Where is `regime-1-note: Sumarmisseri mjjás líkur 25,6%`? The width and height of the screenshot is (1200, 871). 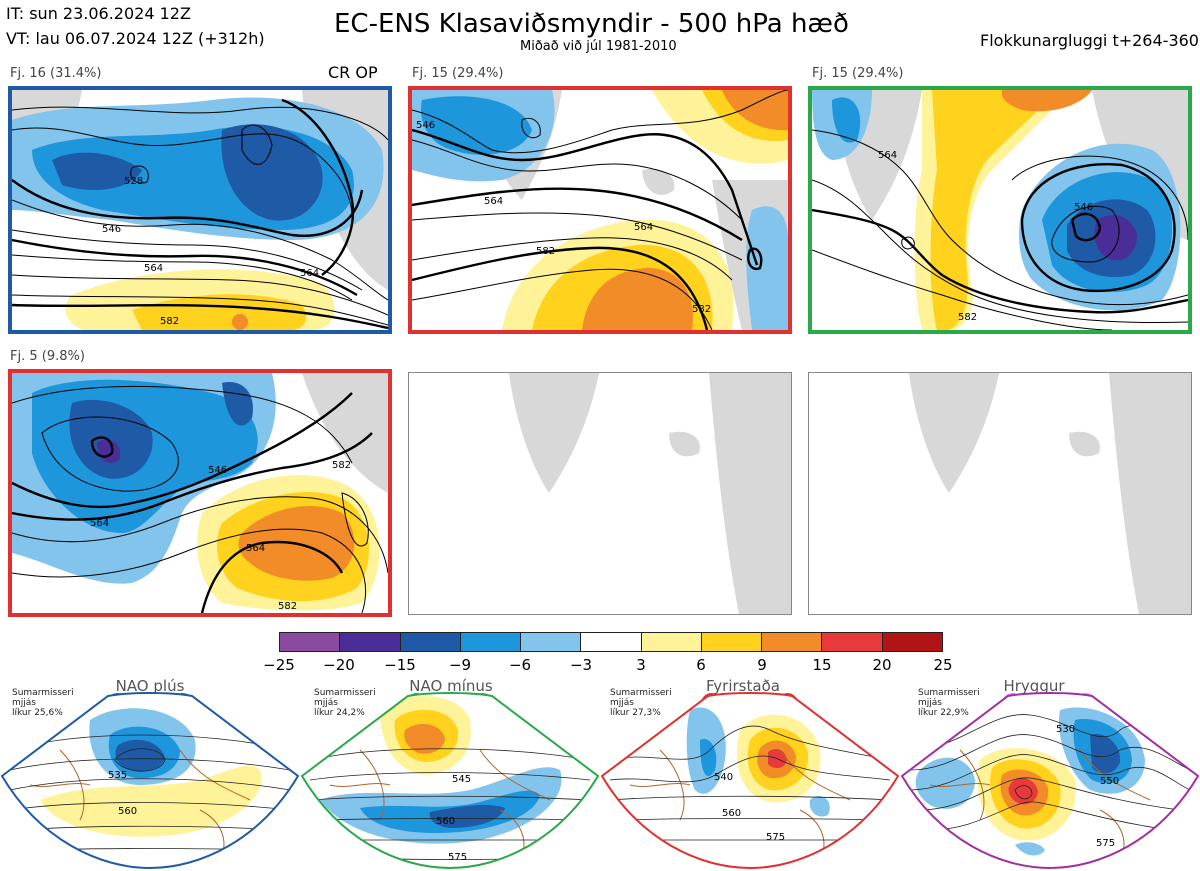
regime-1-note: Sumarmisseri mjjás líkur 25,6% is located at coordinates (43, 703).